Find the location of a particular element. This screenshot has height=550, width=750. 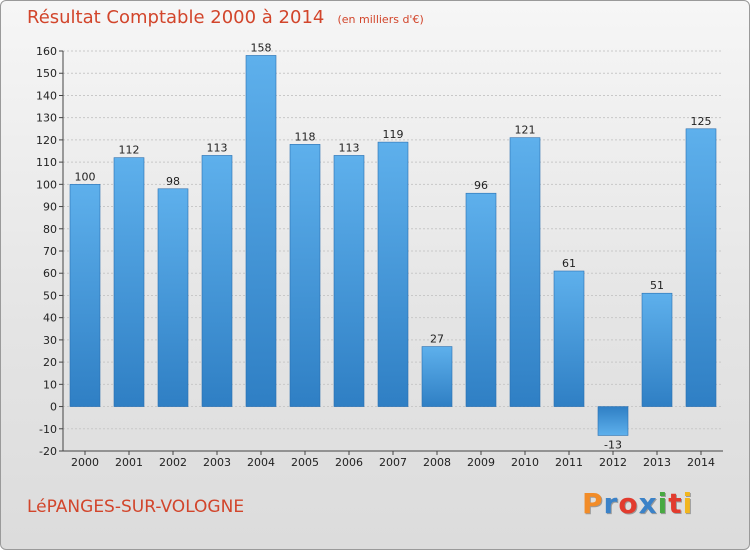

x-tick-label: 2004 is located at coordinates (261, 462).